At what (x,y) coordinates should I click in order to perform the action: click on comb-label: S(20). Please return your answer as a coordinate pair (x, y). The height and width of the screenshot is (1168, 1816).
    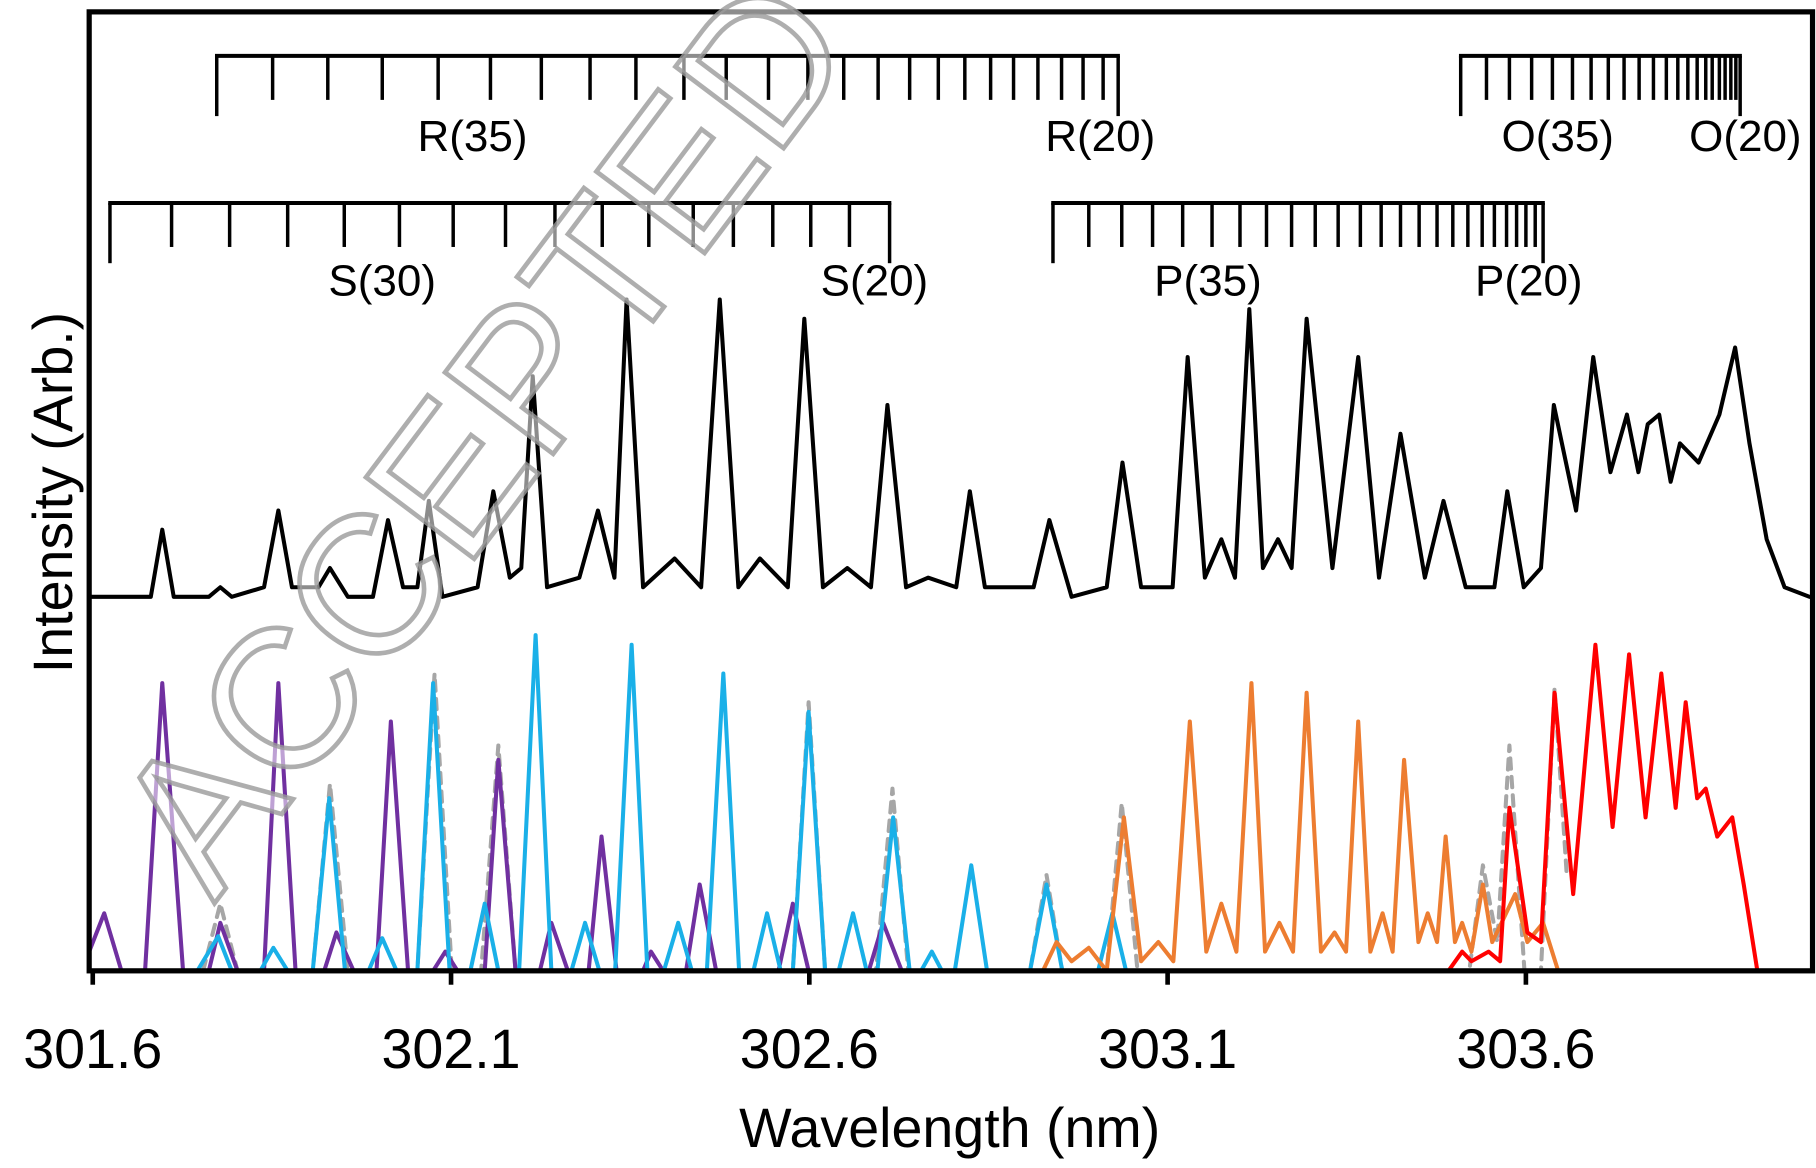
    Looking at the image, I should click on (875, 281).